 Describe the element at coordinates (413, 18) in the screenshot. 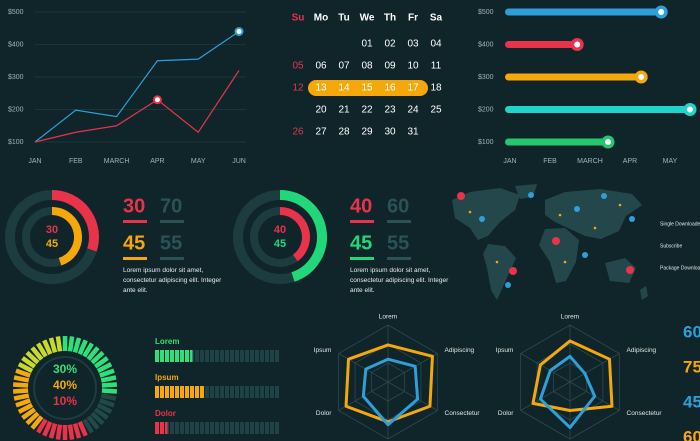

I see `weekday-label: Fr` at that location.